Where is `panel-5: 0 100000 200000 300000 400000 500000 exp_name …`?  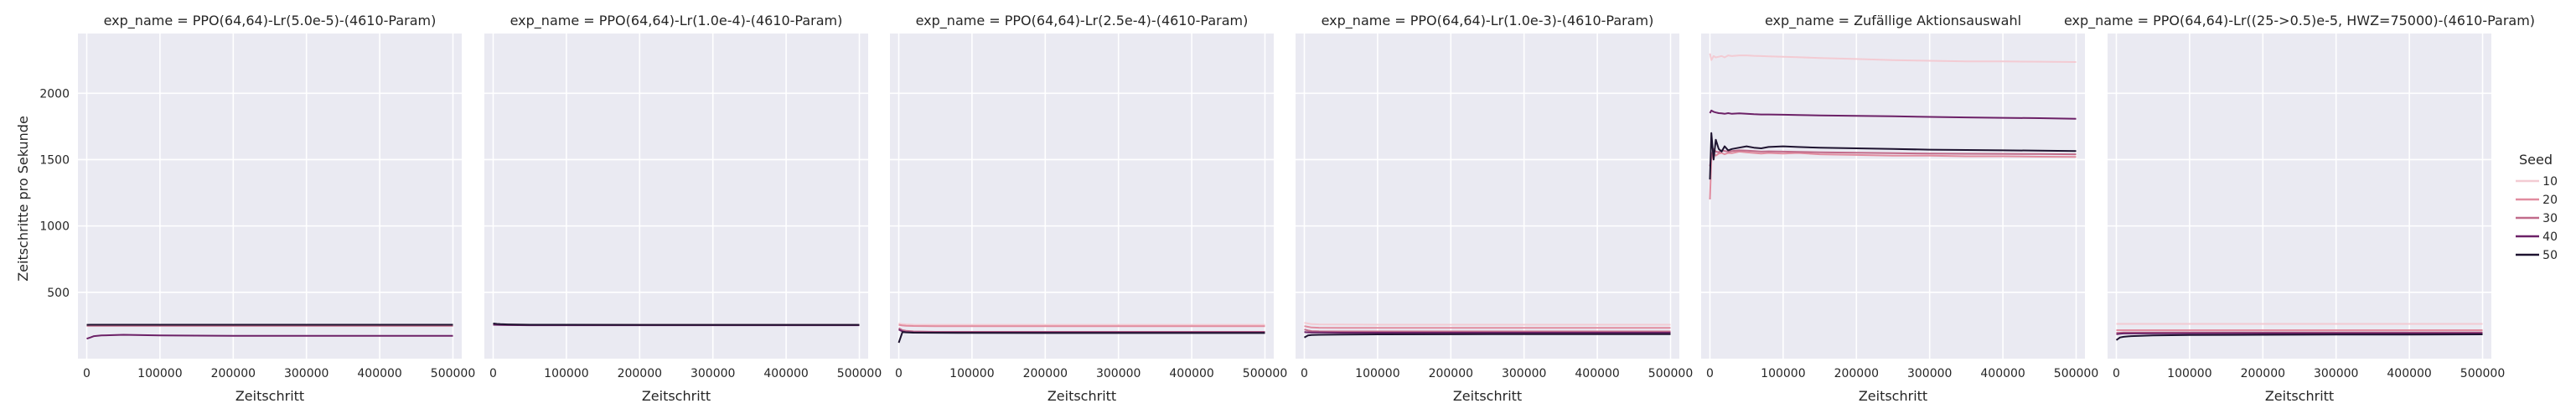
panel-5: 0 100000 200000 300000 400000 500000 exp_name … is located at coordinates (1899, 208).